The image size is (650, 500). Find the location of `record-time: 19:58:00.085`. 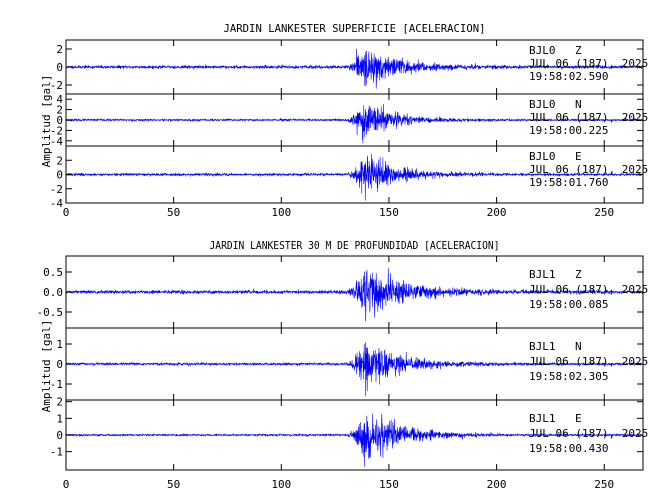

record-time: 19:58:00.085 is located at coordinates (568, 304).